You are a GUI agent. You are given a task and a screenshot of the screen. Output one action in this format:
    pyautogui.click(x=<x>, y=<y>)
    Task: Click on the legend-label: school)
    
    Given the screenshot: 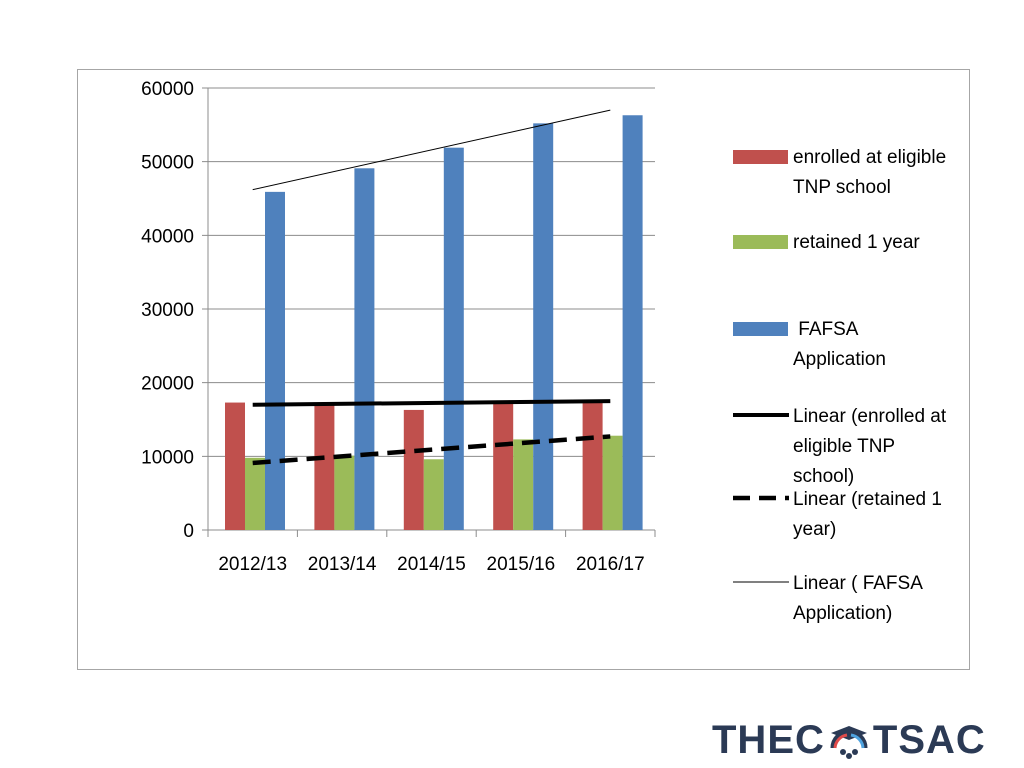 What is the action you would take?
    pyautogui.click(x=823, y=476)
    